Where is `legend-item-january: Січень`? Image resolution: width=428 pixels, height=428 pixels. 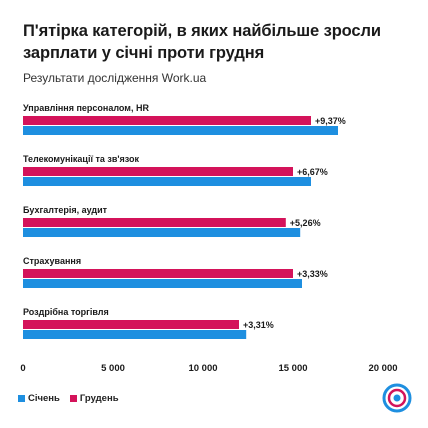 legend-item-january: Січень is located at coordinates (39, 398).